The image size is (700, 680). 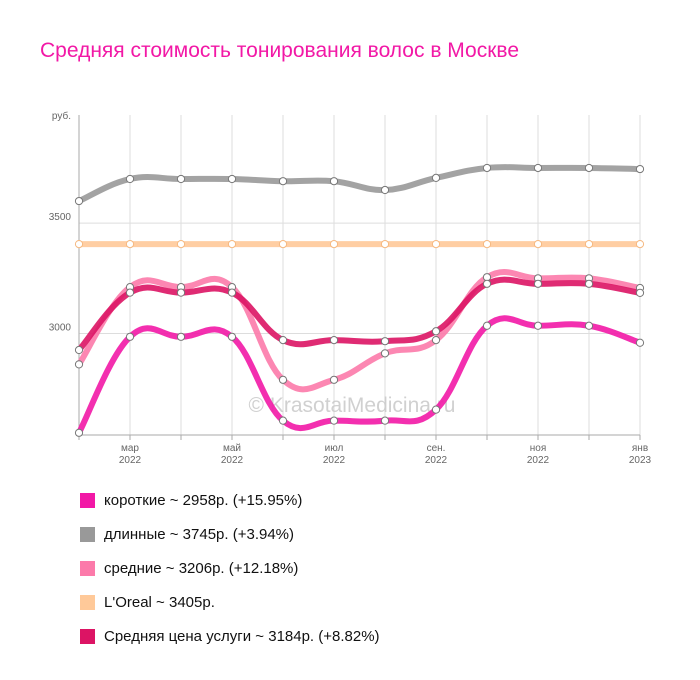 I want to click on legend-item-long: длинные ~ 3745р. (+3.94%), so click(x=230, y=534).